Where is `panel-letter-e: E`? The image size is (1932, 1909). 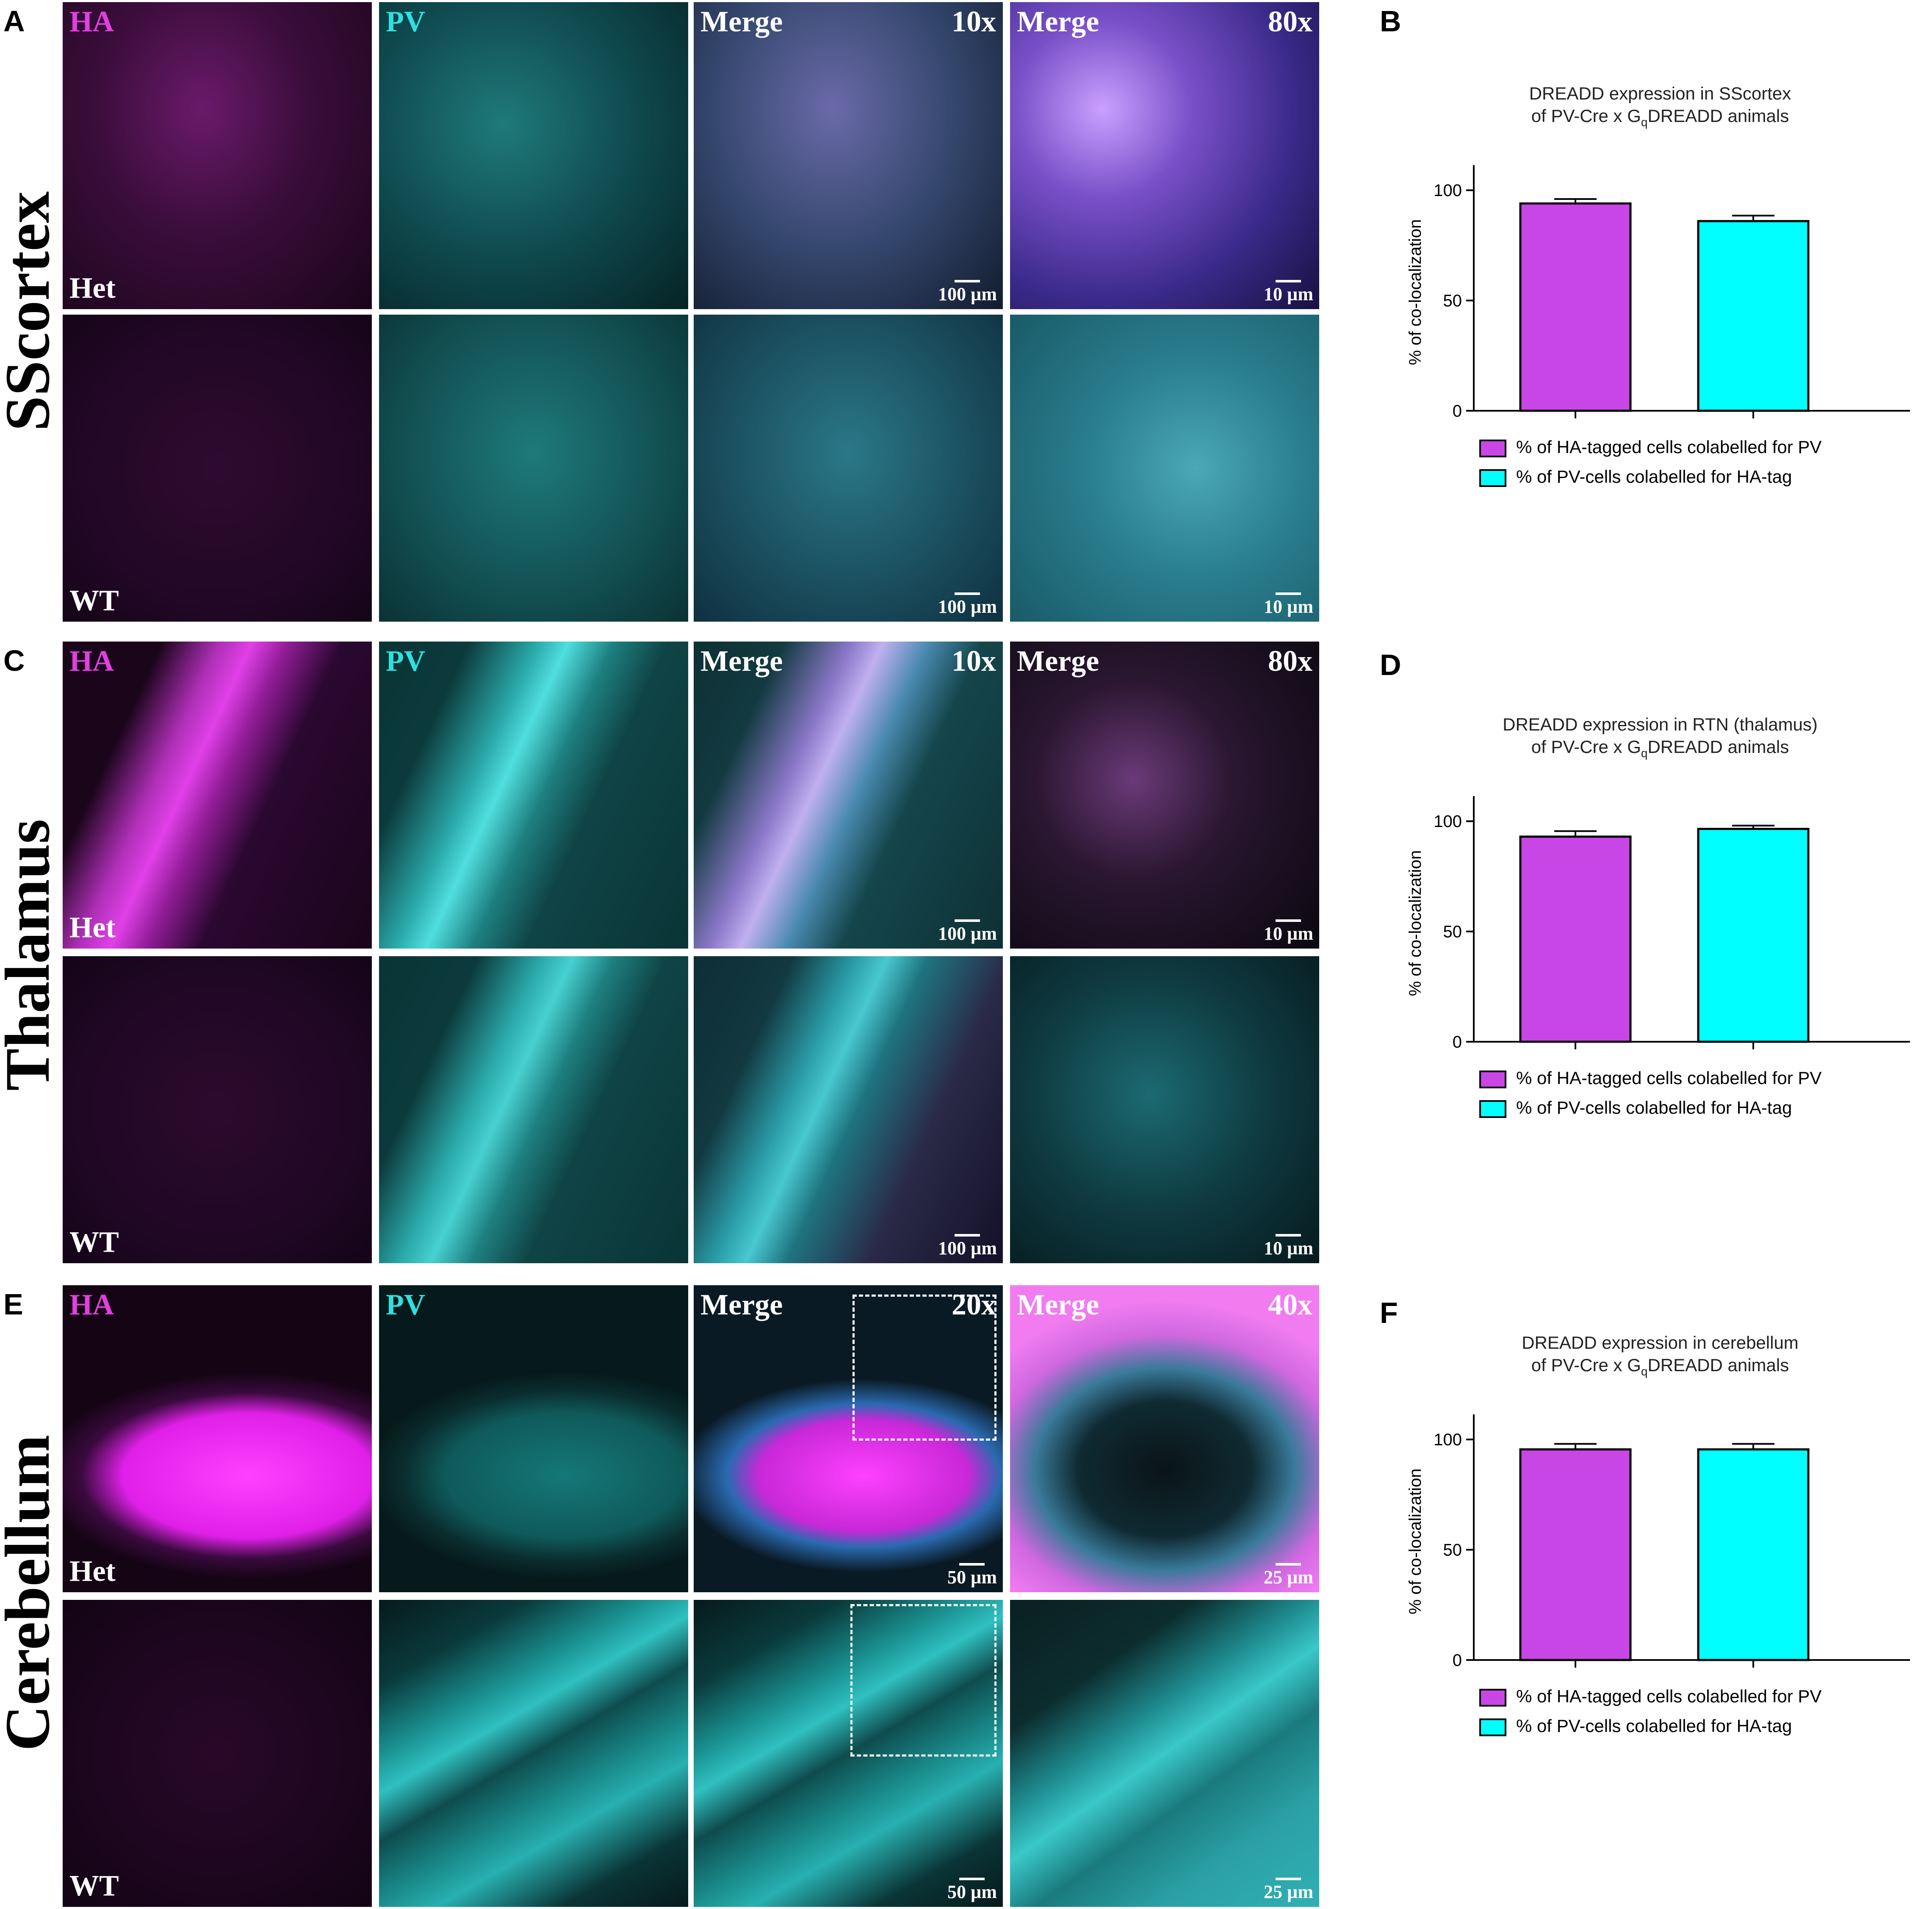
panel-letter-e: E is located at coordinates (13, 1305).